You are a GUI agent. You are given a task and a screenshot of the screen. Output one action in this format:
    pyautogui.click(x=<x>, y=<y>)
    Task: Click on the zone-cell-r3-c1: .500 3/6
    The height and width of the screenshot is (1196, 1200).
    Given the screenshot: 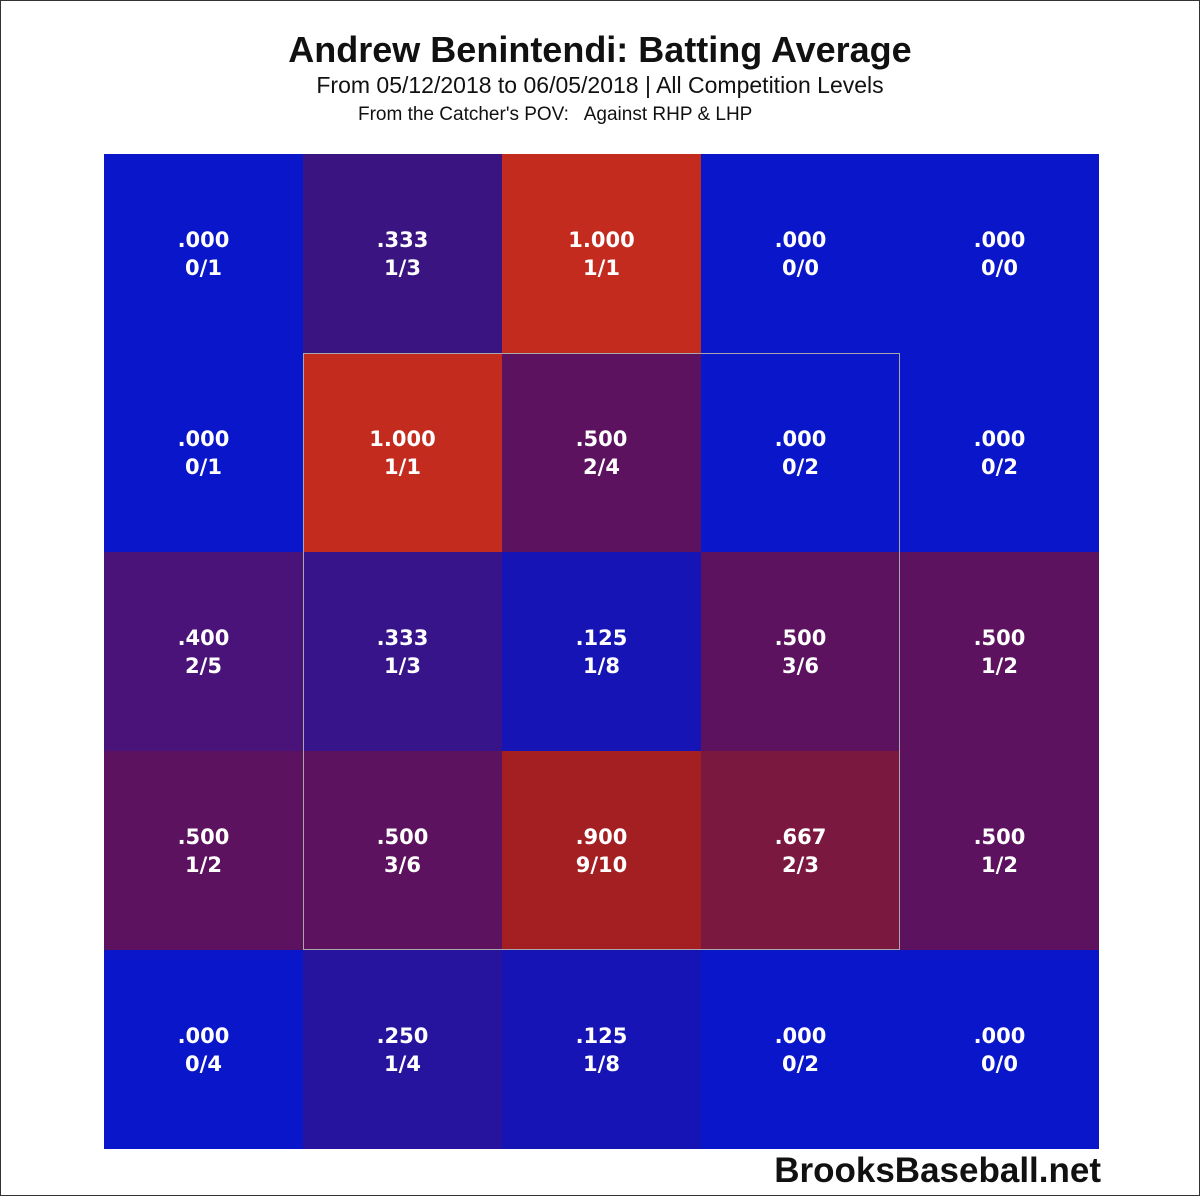 What is the action you would take?
    pyautogui.click(x=402, y=850)
    